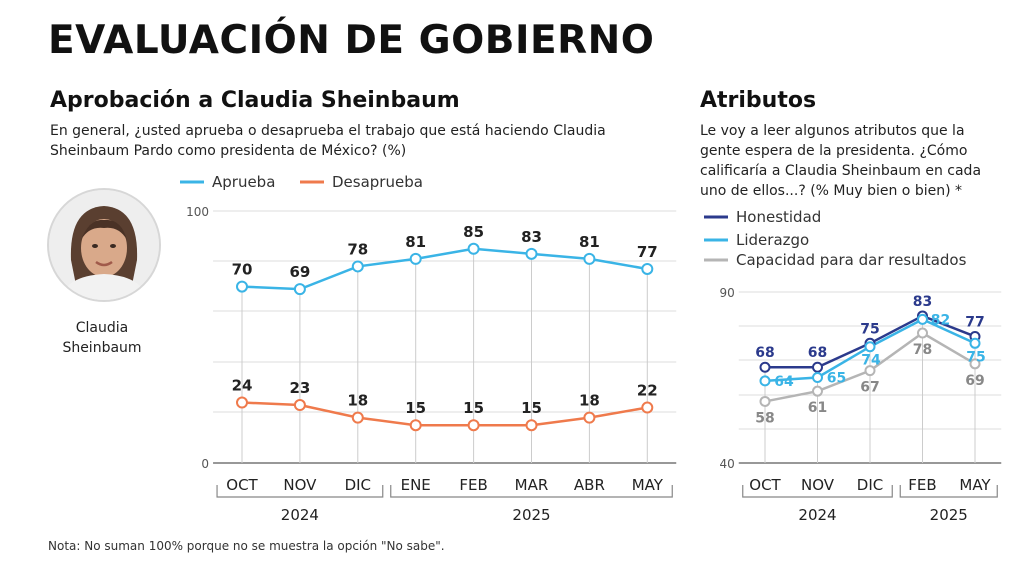 The width and height of the screenshot is (1024, 576). Describe the element at coordinates (102, 338) in the screenshot. I see `person-name: Claudia Sheinbaum` at that location.